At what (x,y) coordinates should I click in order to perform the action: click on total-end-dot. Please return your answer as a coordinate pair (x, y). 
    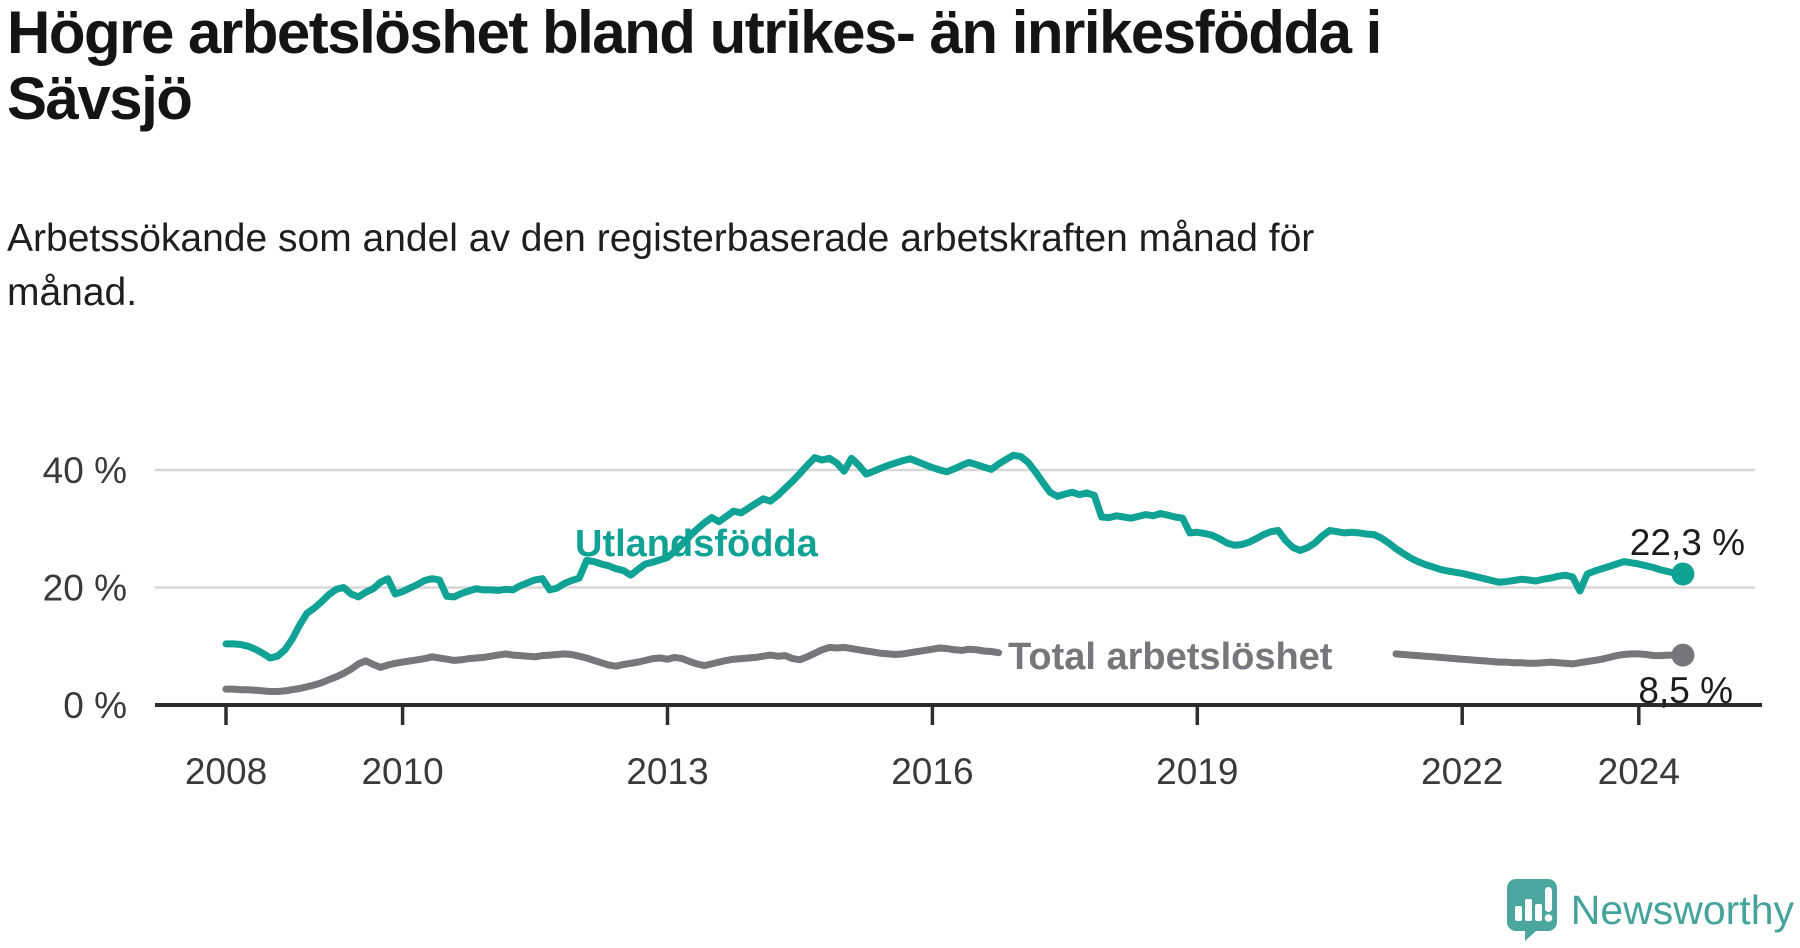
    Looking at the image, I should click on (1683, 655).